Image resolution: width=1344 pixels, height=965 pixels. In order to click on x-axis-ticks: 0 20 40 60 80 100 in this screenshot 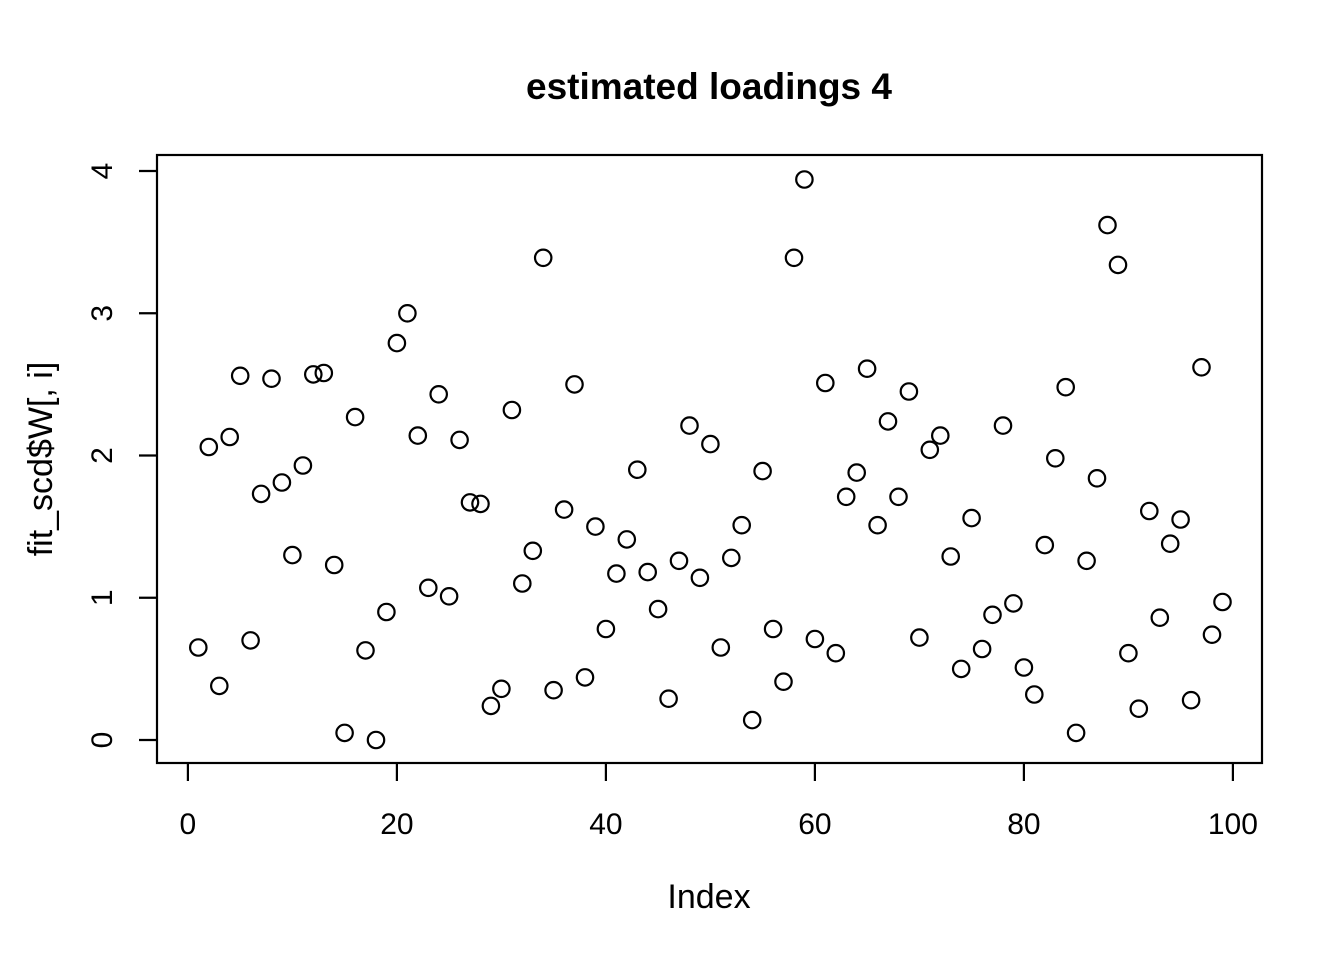, I will do `click(719, 802)`.